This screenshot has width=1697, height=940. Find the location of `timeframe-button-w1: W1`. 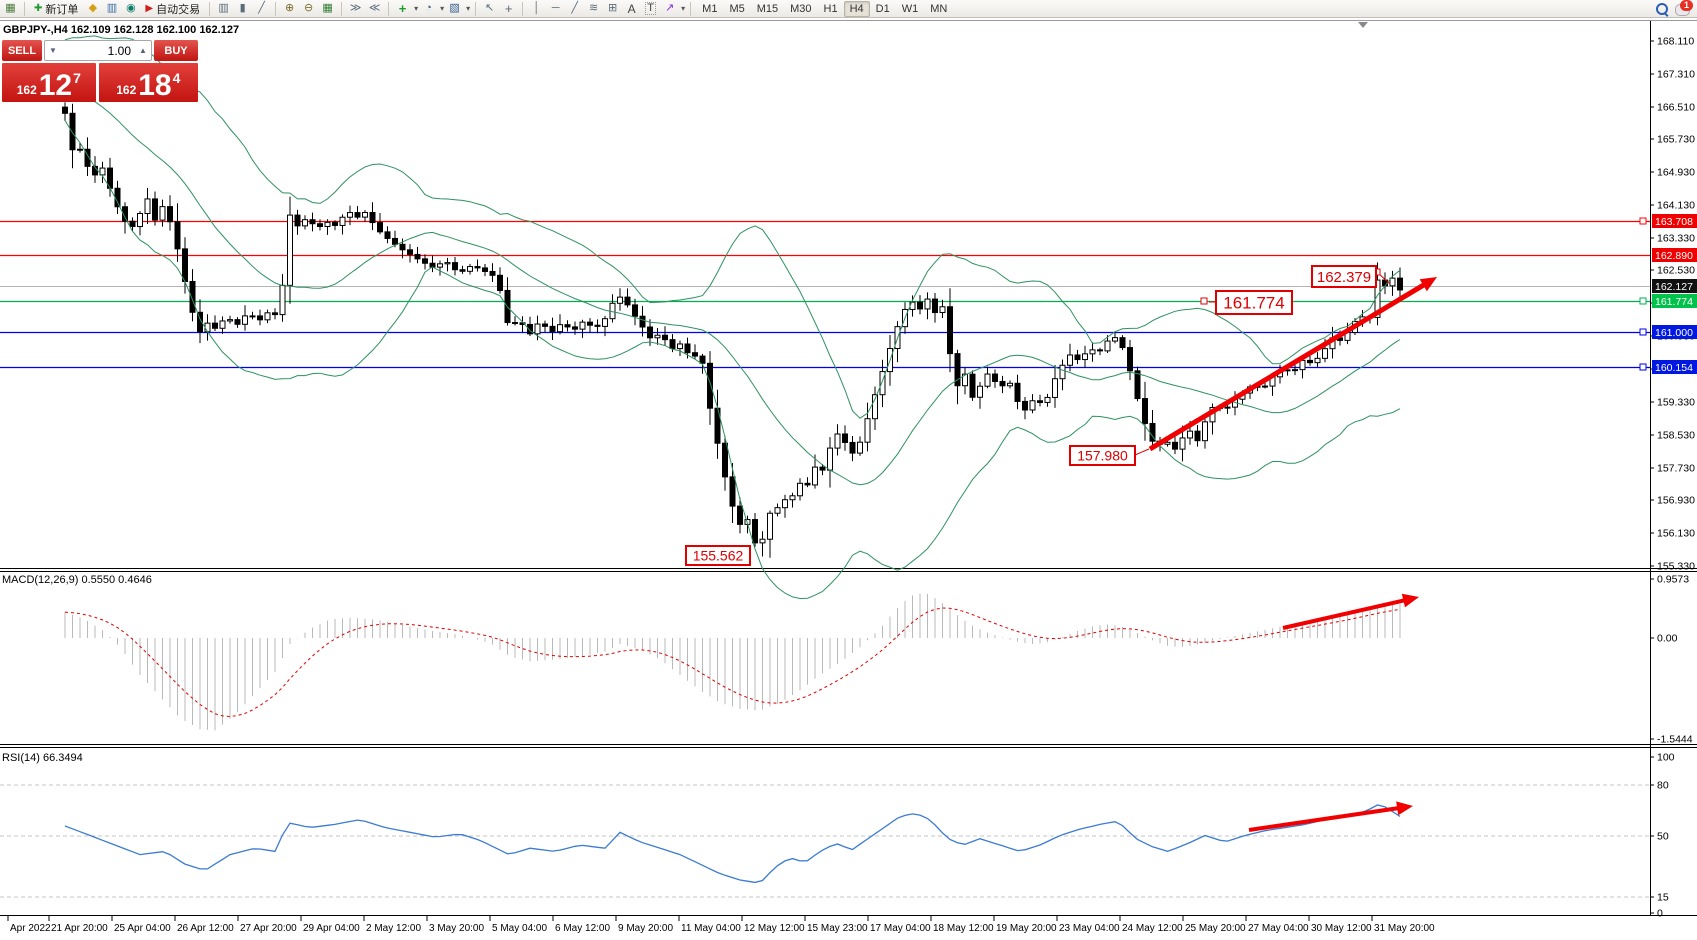

timeframe-button-w1: W1 is located at coordinates (910, 8).